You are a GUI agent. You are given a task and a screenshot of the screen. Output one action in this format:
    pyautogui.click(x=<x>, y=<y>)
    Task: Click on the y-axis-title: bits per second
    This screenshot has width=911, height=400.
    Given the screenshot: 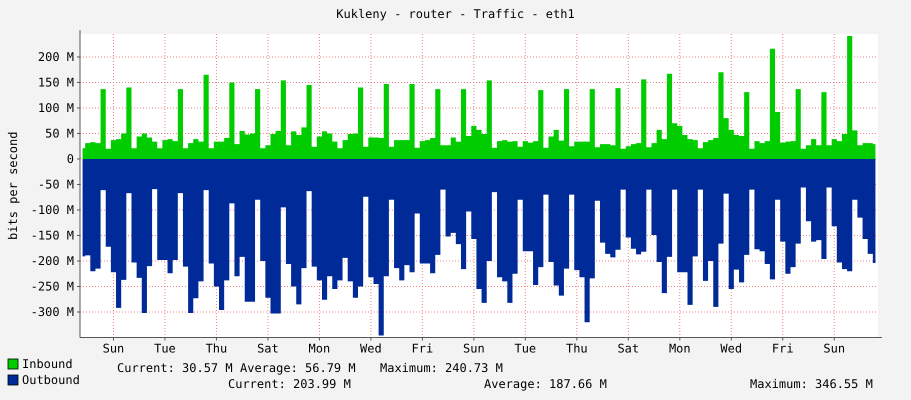 What is the action you would take?
    pyautogui.click(x=13, y=186)
    